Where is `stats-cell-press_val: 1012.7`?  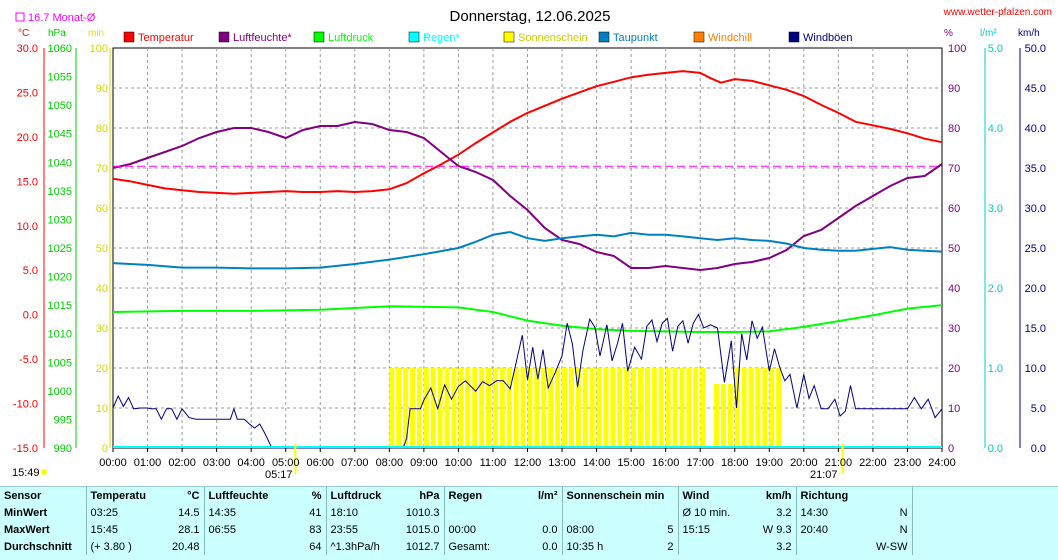
stats-cell-press_val: 1012.7 is located at coordinates (420, 546).